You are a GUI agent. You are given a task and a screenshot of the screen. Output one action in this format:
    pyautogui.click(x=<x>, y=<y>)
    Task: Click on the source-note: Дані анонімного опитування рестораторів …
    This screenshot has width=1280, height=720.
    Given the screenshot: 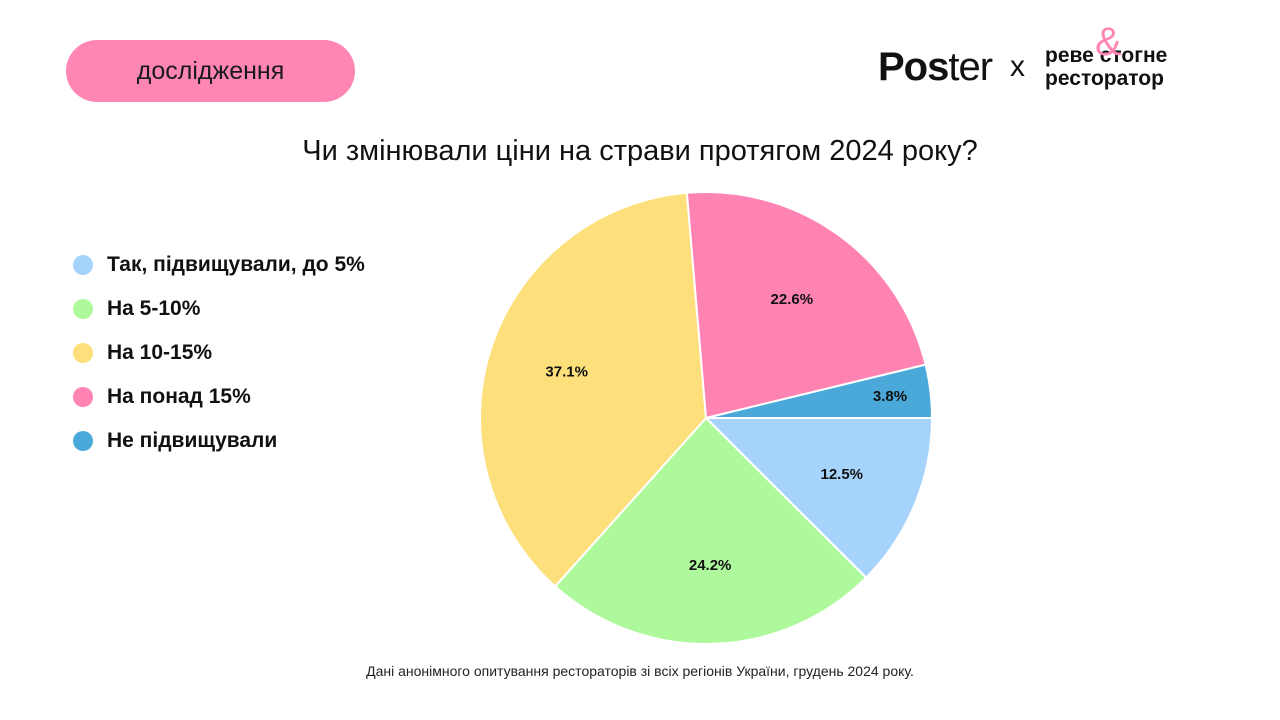 What is the action you would take?
    pyautogui.click(x=640, y=671)
    